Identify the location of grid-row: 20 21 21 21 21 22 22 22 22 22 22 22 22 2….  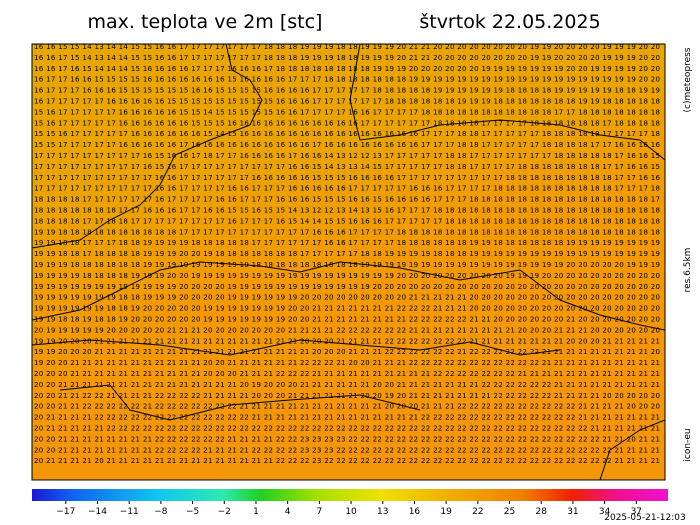
(347, 418).